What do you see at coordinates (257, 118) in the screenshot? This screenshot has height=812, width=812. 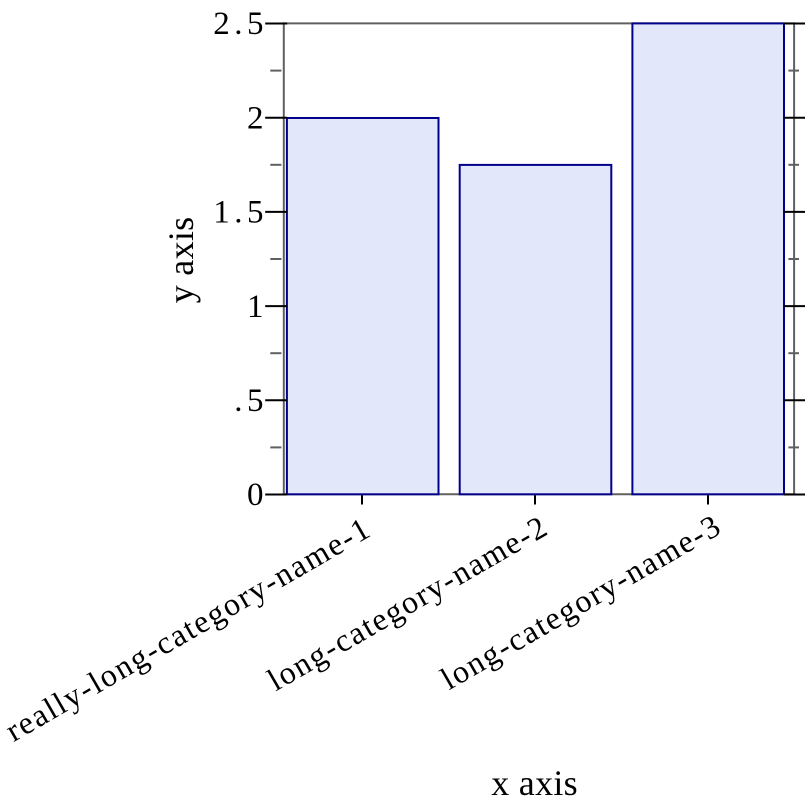 I see `svg-text: 2` at bounding box center [257, 118].